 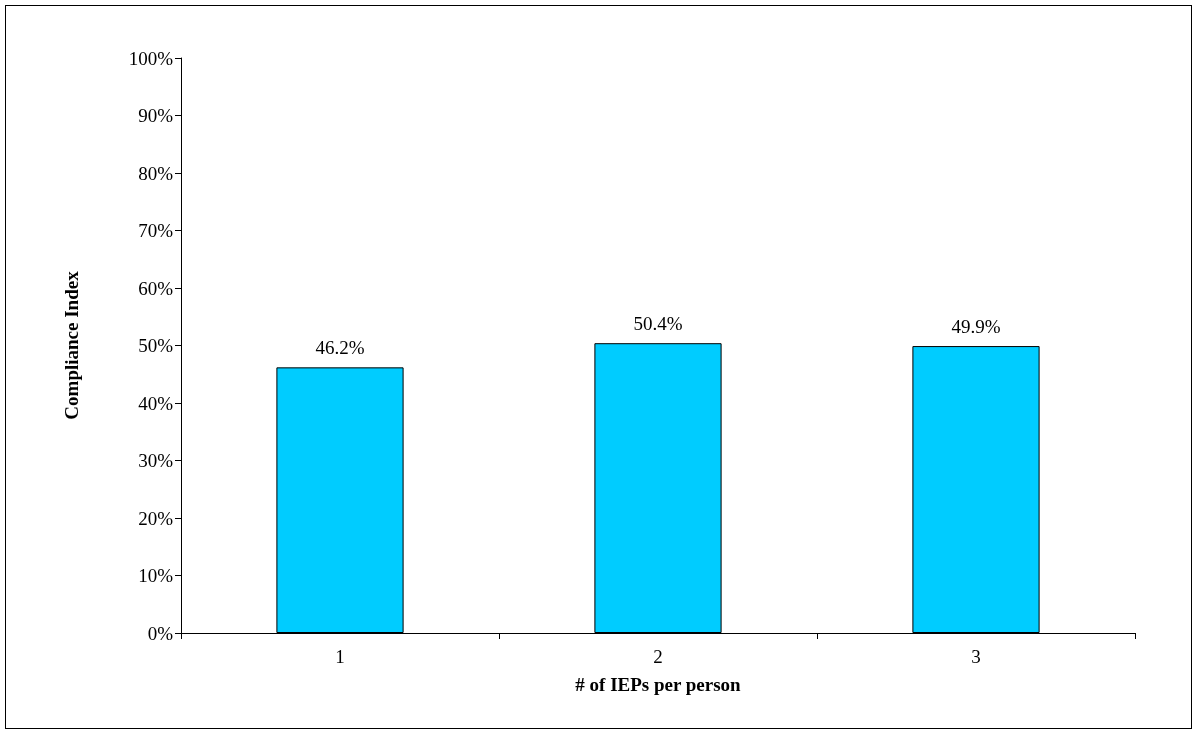 I want to click on y-tick-label: 70%, so click(x=156, y=230).